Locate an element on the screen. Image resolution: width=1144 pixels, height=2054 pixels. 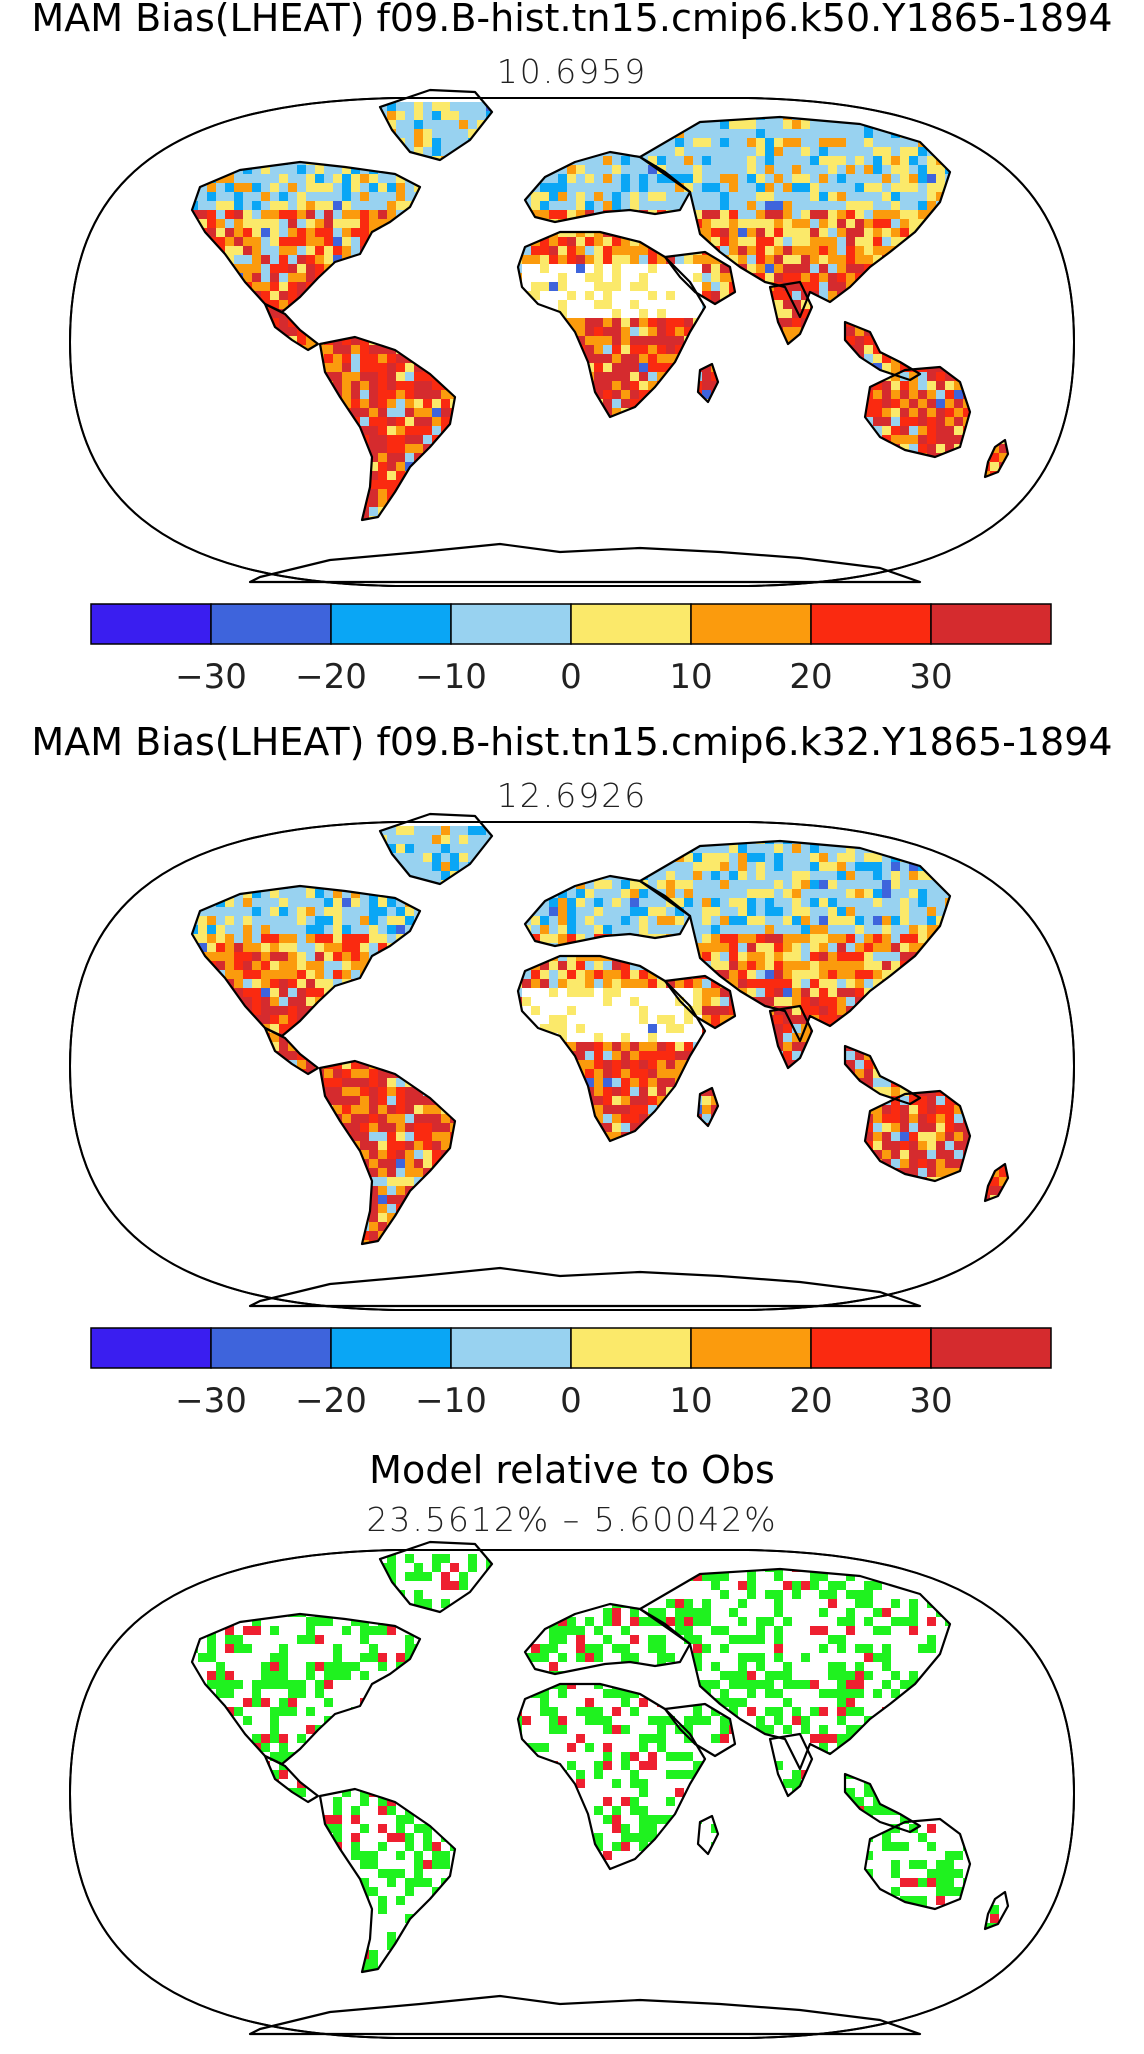
colorbar-box is located at coordinates (751, 624).